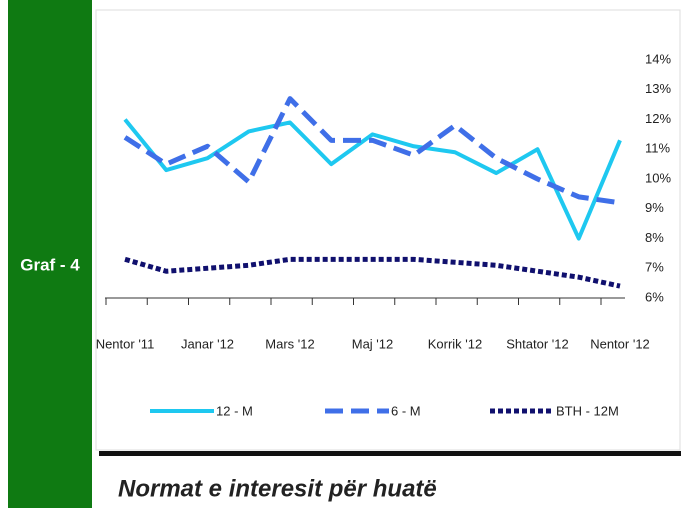 Image resolution: width=681 pixels, height=513 pixels. What do you see at coordinates (207, 343) in the screenshot?
I see `x-tick-label: Janar '12` at bounding box center [207, 343].